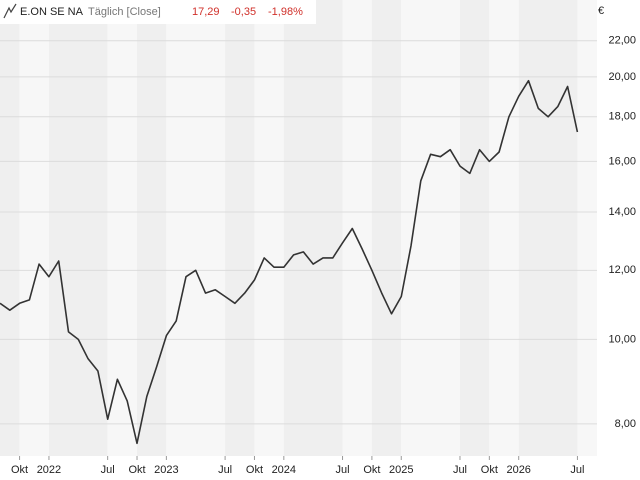 The width and height of the screenshot is (640, 480). I want to click on y-tick-label: 16,00, so click(622, 161).